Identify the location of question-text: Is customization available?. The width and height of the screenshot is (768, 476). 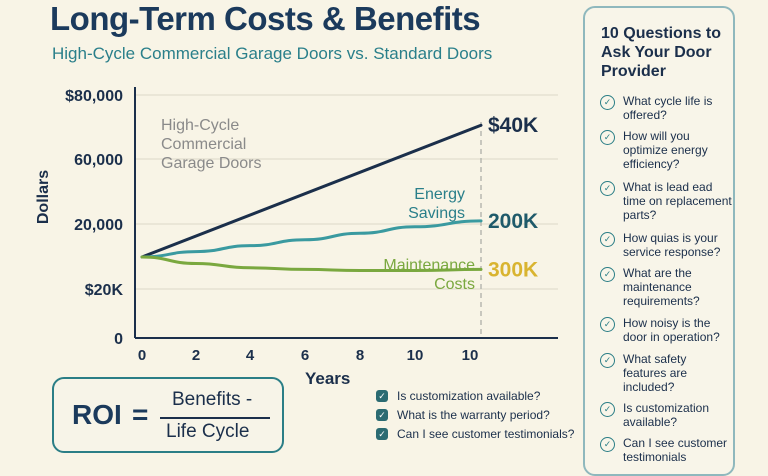
(666, 415).